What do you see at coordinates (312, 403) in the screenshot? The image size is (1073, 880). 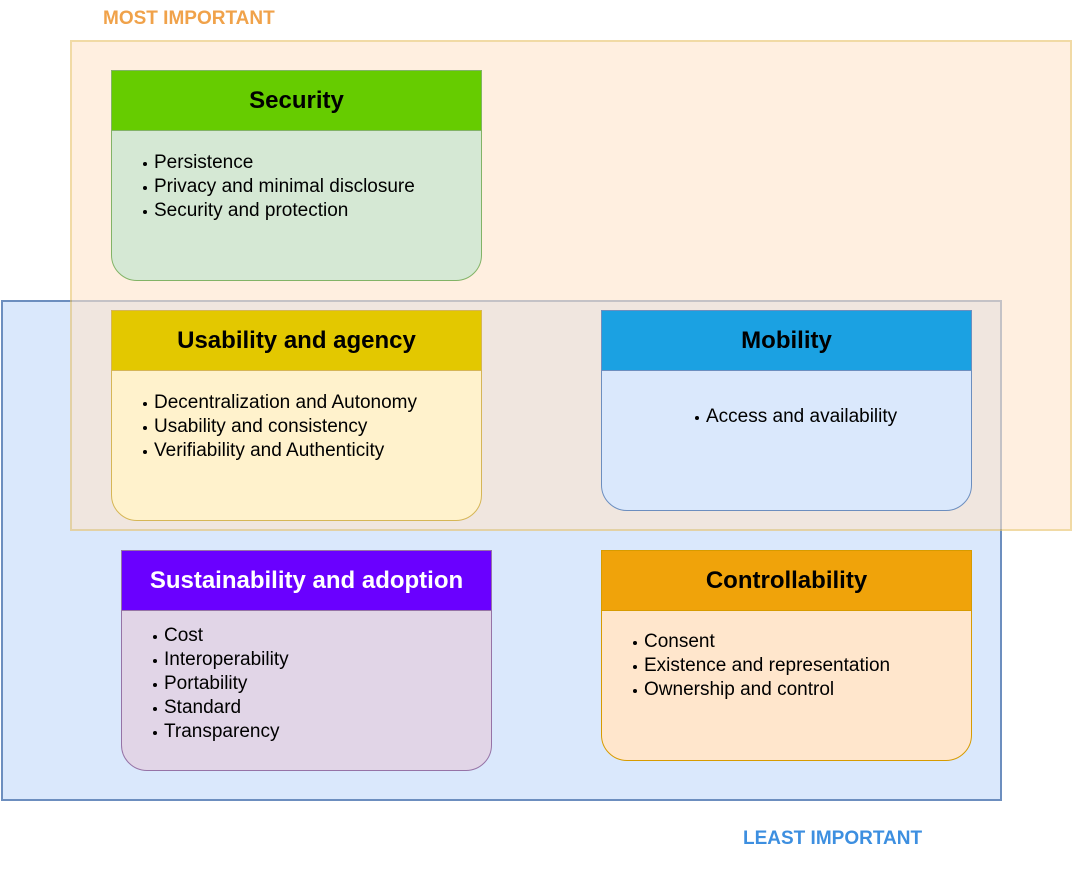 I see `list-item: Decentralization and Autonomy` at bounding box center [312, 403].